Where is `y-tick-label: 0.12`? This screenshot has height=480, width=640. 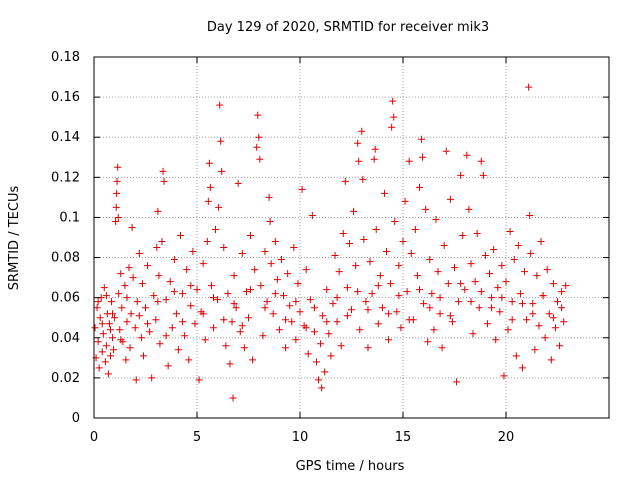 y-tick-label: 0.12 is located at coordinates (65, 177).